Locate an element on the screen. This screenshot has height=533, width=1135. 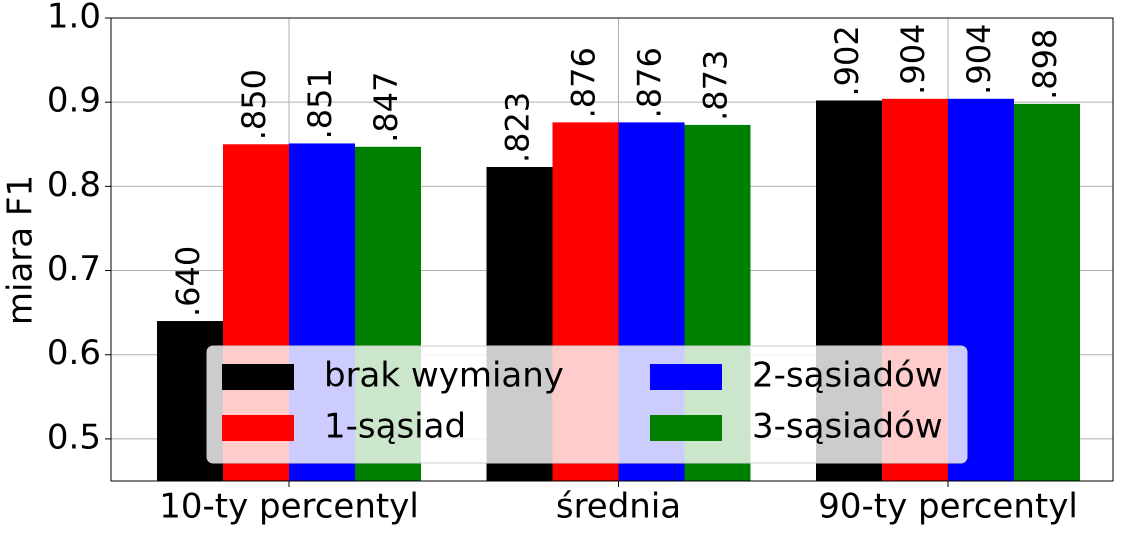
value-label: .850 is located at coordinates (254, 104).